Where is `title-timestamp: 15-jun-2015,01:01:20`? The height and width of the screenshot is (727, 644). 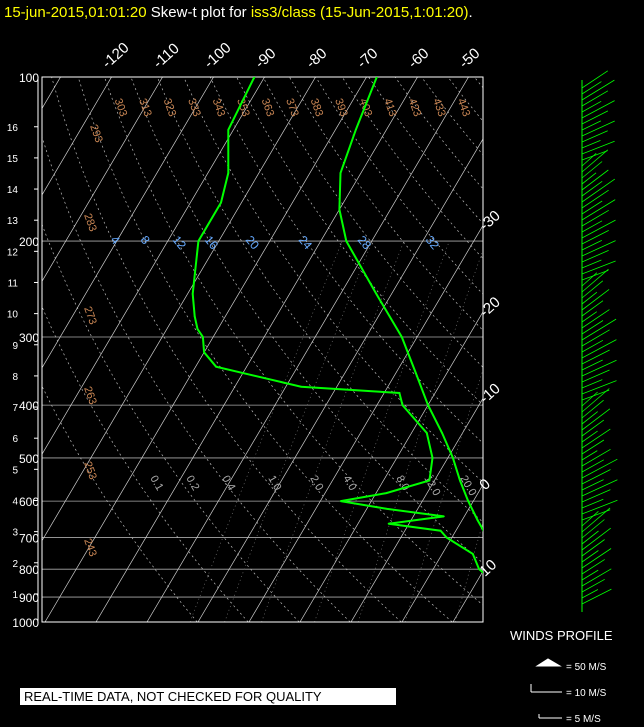 title-timestamp: 15-jun-2015,01:01:20 is located at coordinates (75, 12).